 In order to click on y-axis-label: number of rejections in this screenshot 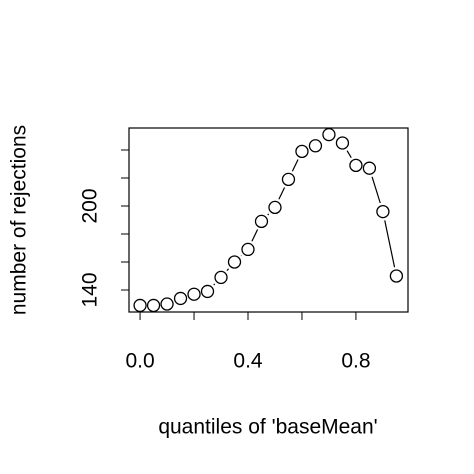, I will do `click(19, 220)`.